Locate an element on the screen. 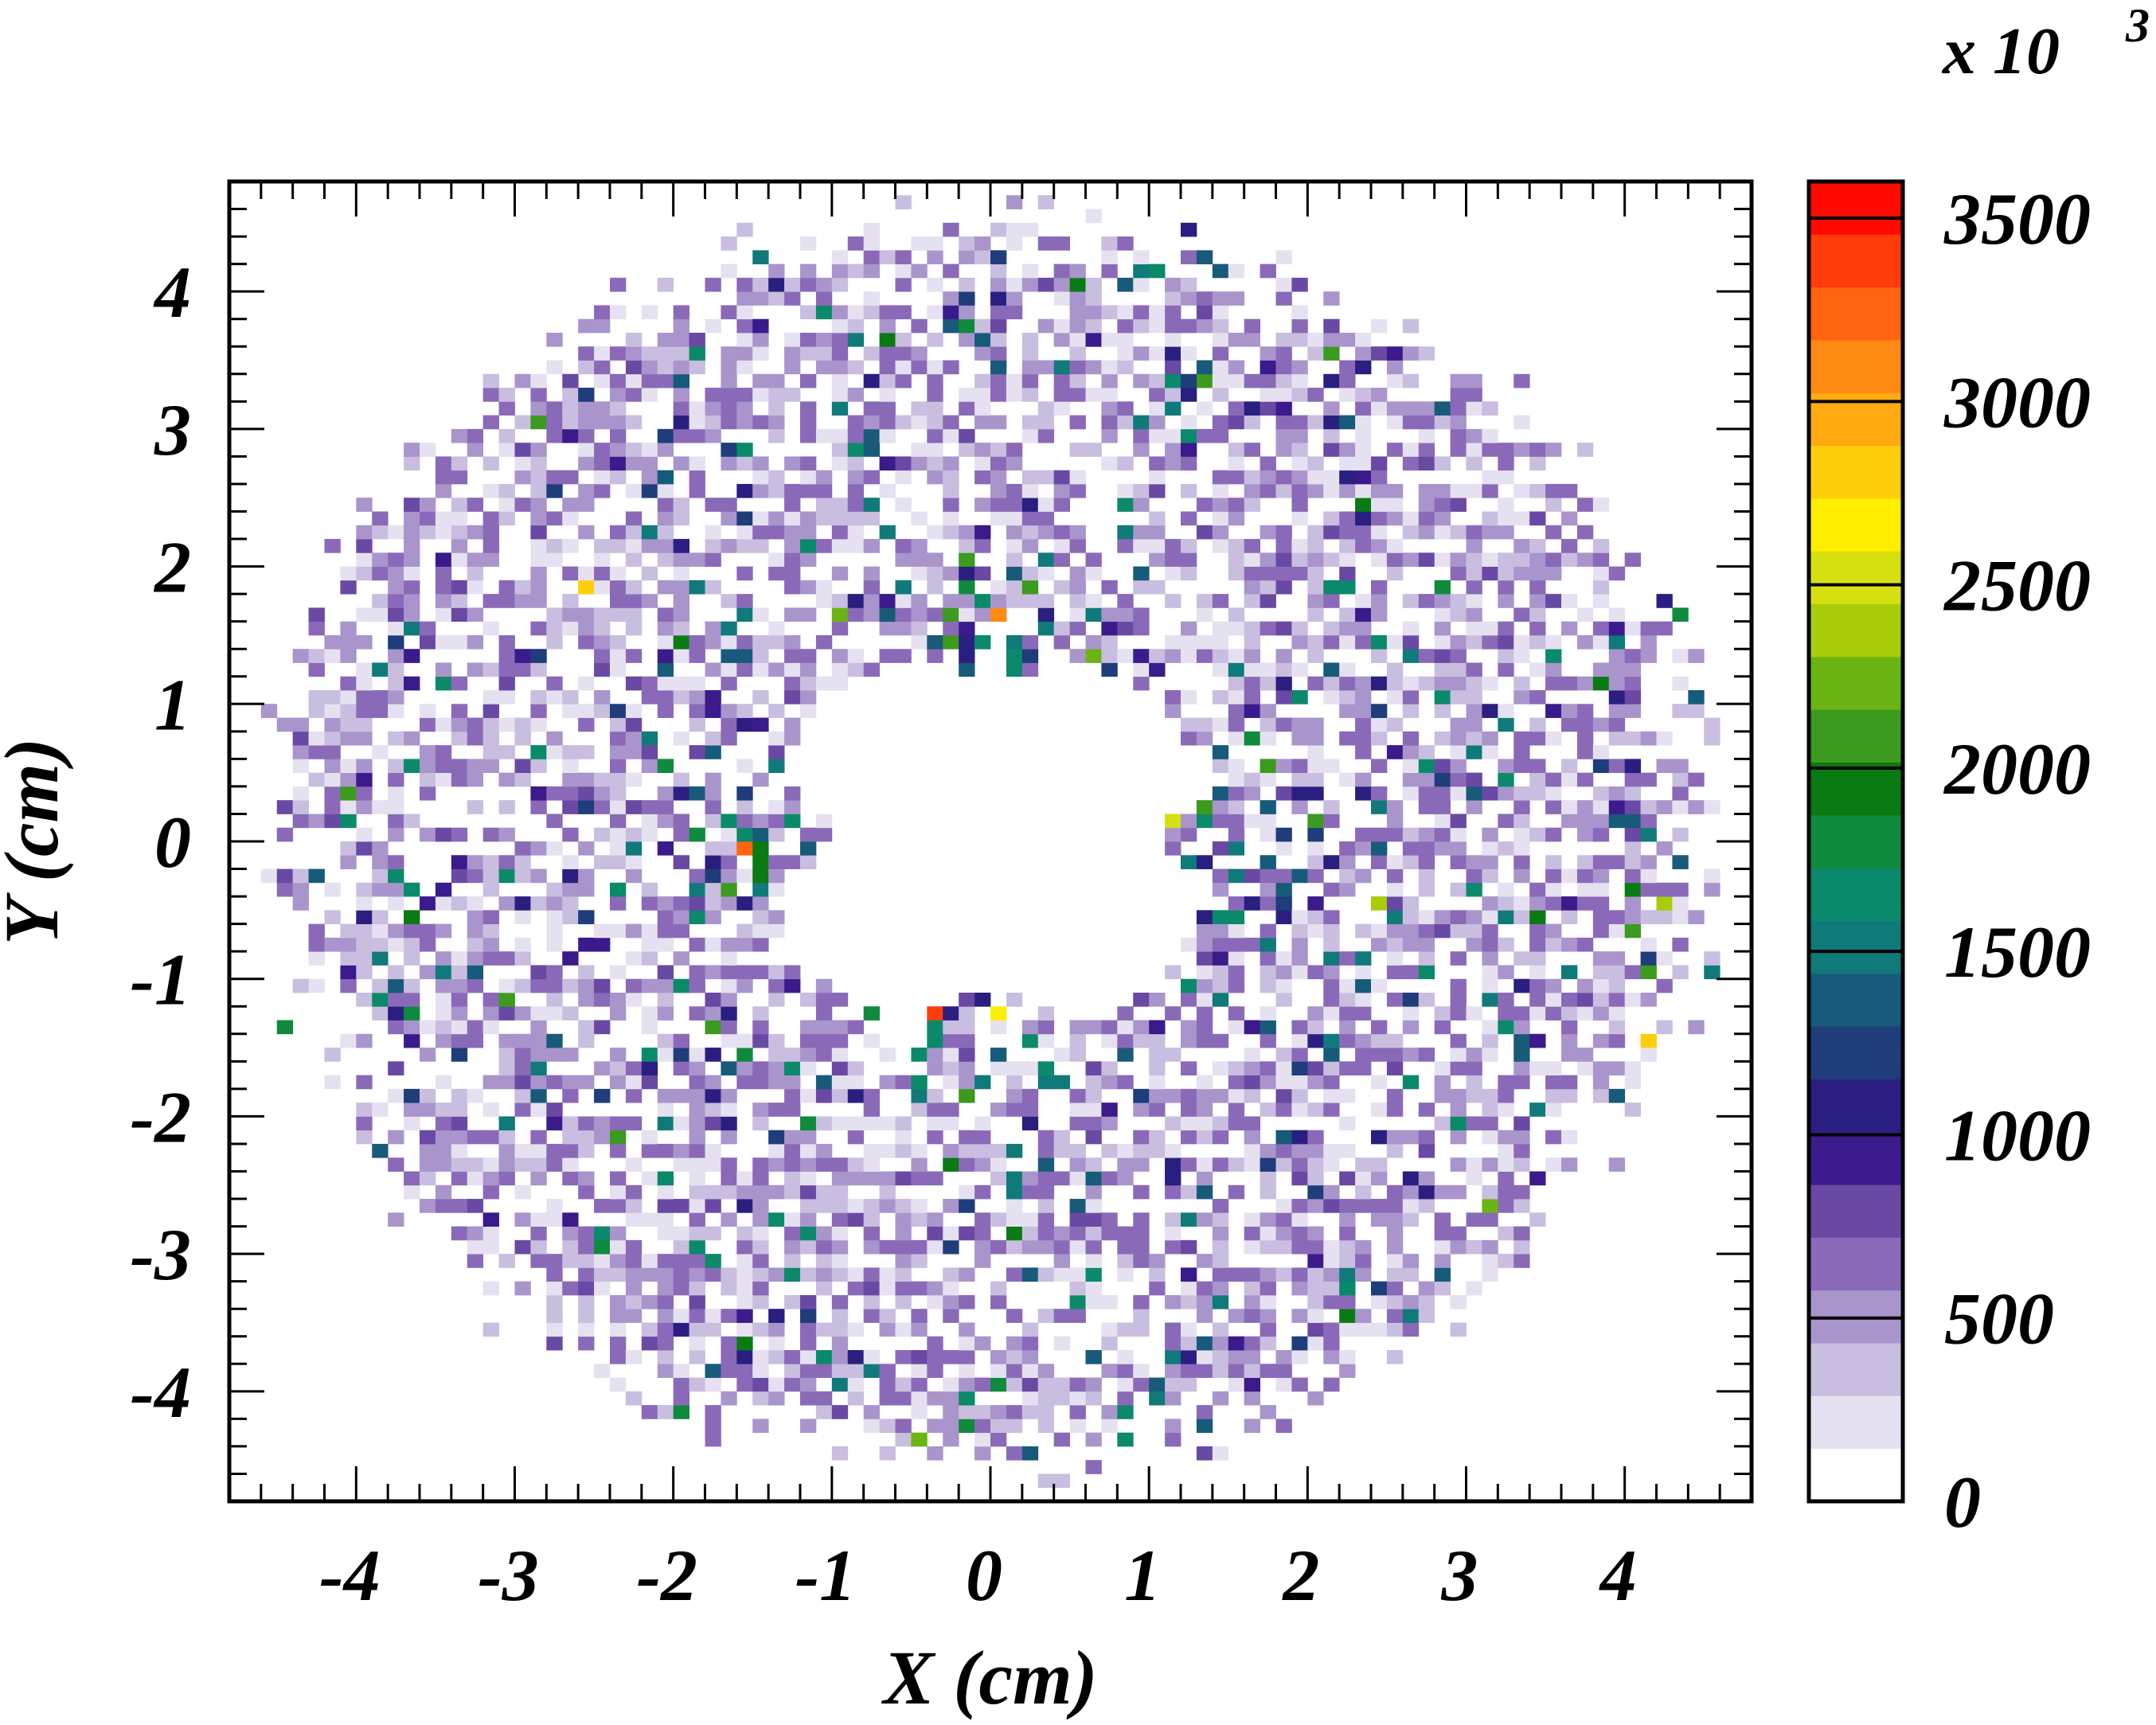 This screenshot has height=1725, width=2156. x-tick-labels: -4 -3 -2 -1 0 1 2 3 4 is located at coordinates (978, 1575).